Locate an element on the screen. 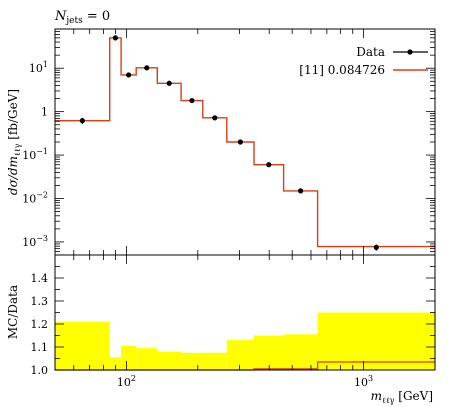 The width and height of the screenshot is (450, 407). ratio-axis-label: MC/Data is located at coordinates (13, 312).